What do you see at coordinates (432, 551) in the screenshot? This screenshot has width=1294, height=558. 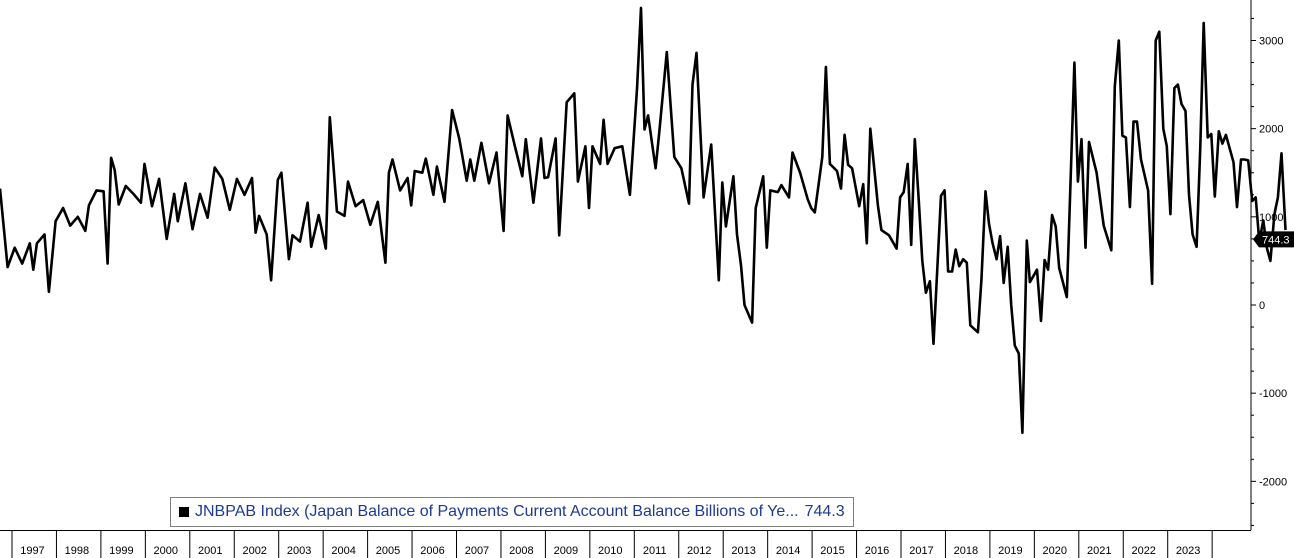 I see `x-tick-label: 2006` at bounding box center [432, 551].